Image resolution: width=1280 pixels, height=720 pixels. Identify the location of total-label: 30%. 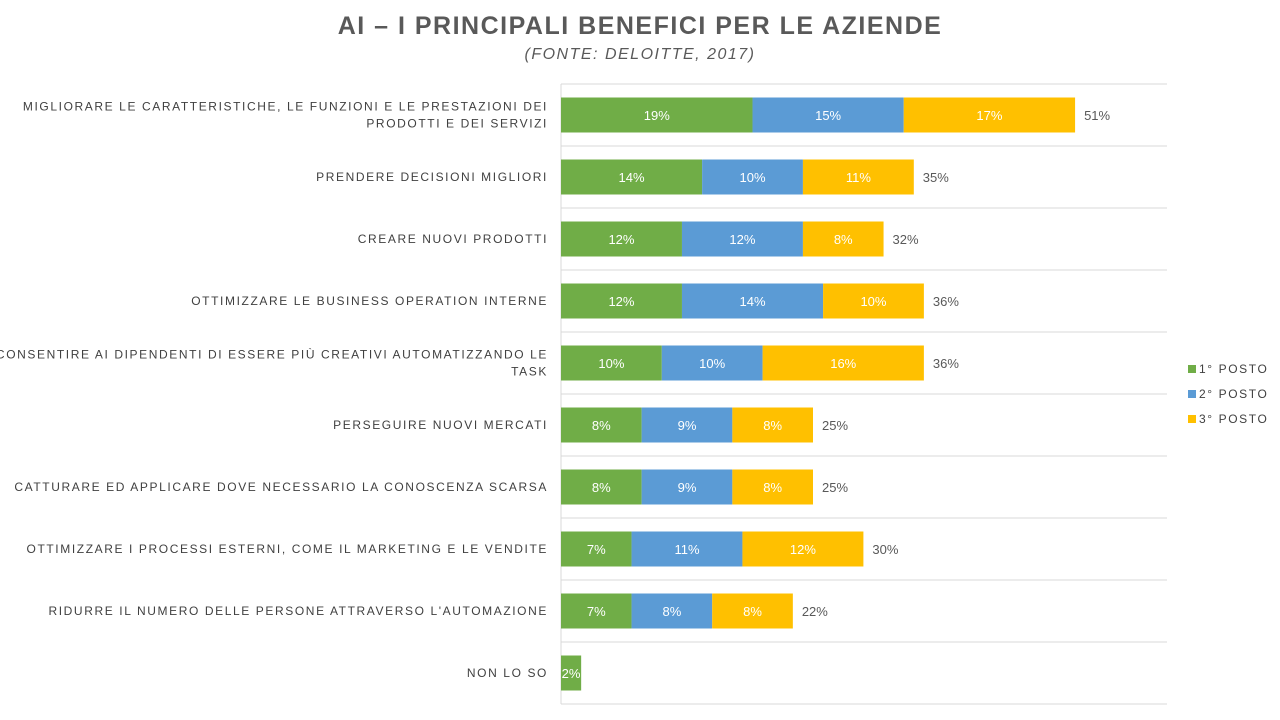
(885, 549).